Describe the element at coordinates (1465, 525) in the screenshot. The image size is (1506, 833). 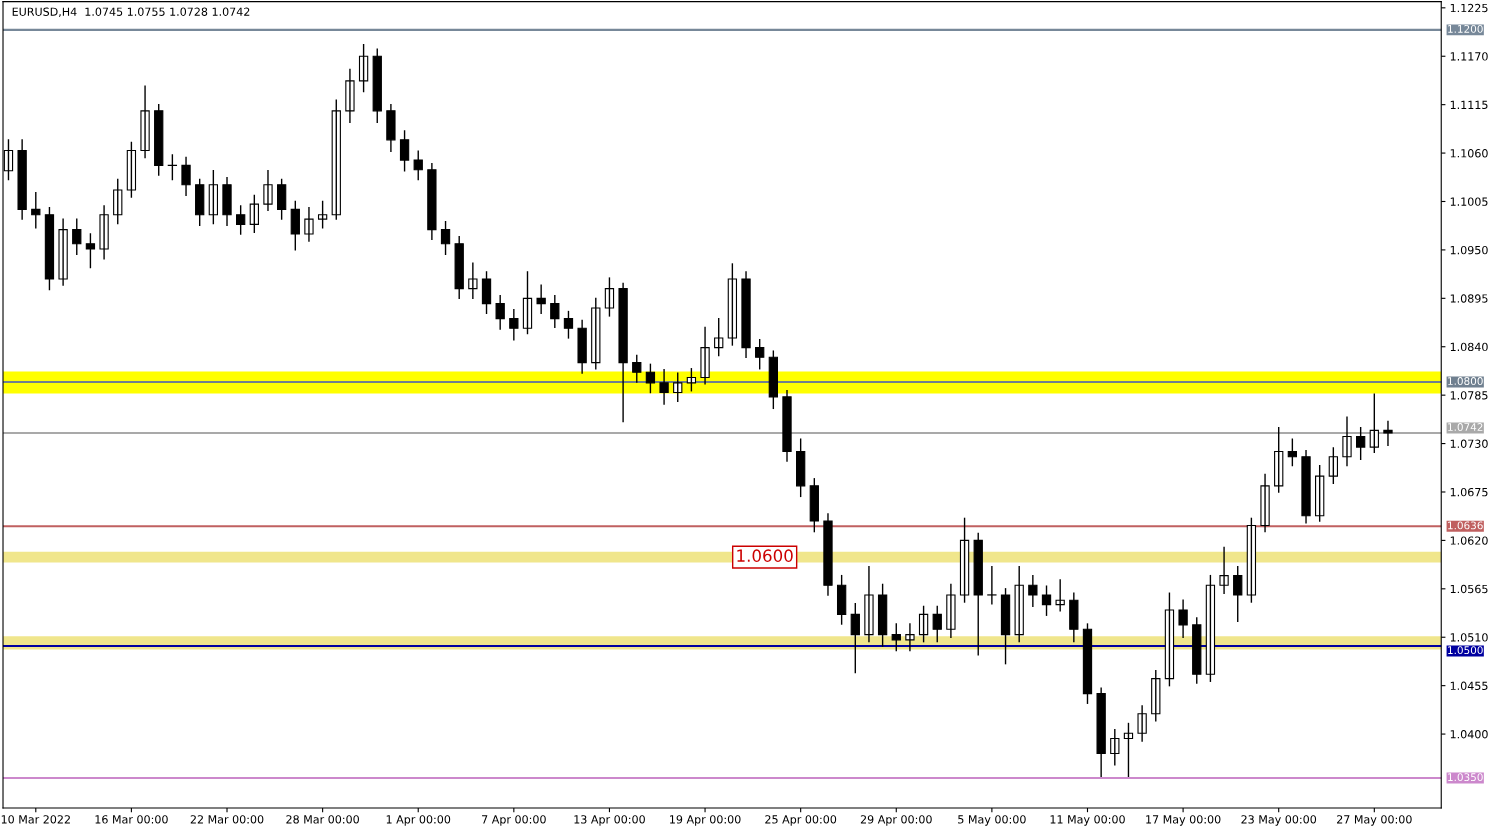
I see `ref-line-label: 1.0636` at that location.